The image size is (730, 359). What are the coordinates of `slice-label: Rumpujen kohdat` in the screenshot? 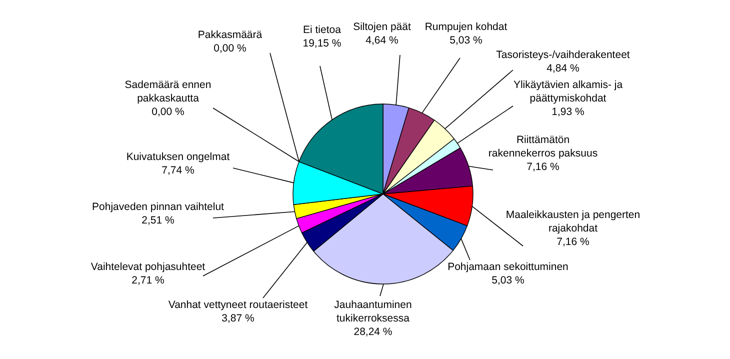 It's located at (466, 27).